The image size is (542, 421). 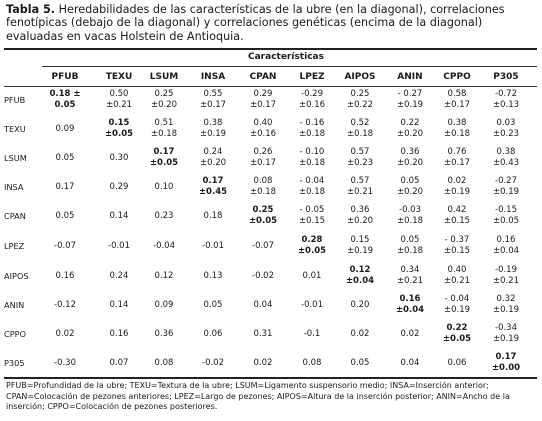 I want to click on cell-value: 0.34, so click(x=410, y=270).